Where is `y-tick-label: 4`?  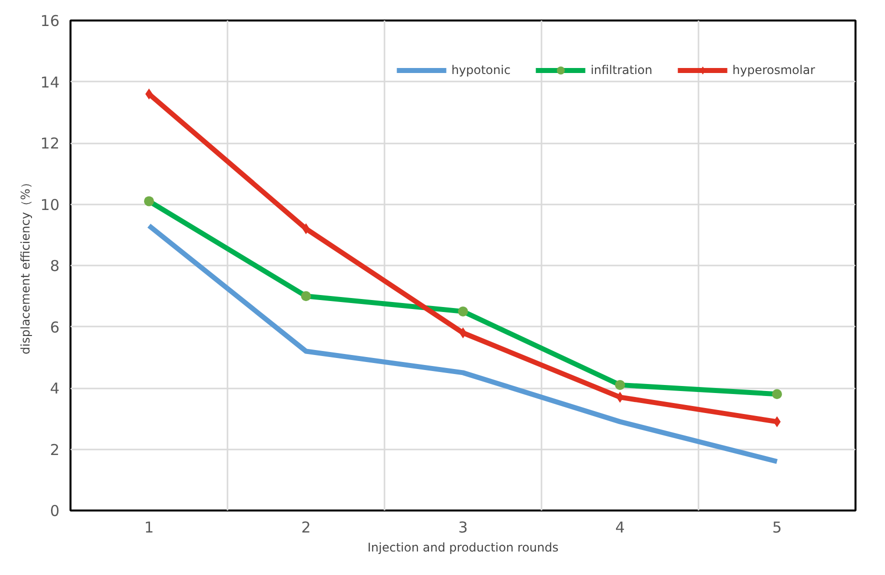 y-tick-label: 4 is located at coordinates (55, 389).